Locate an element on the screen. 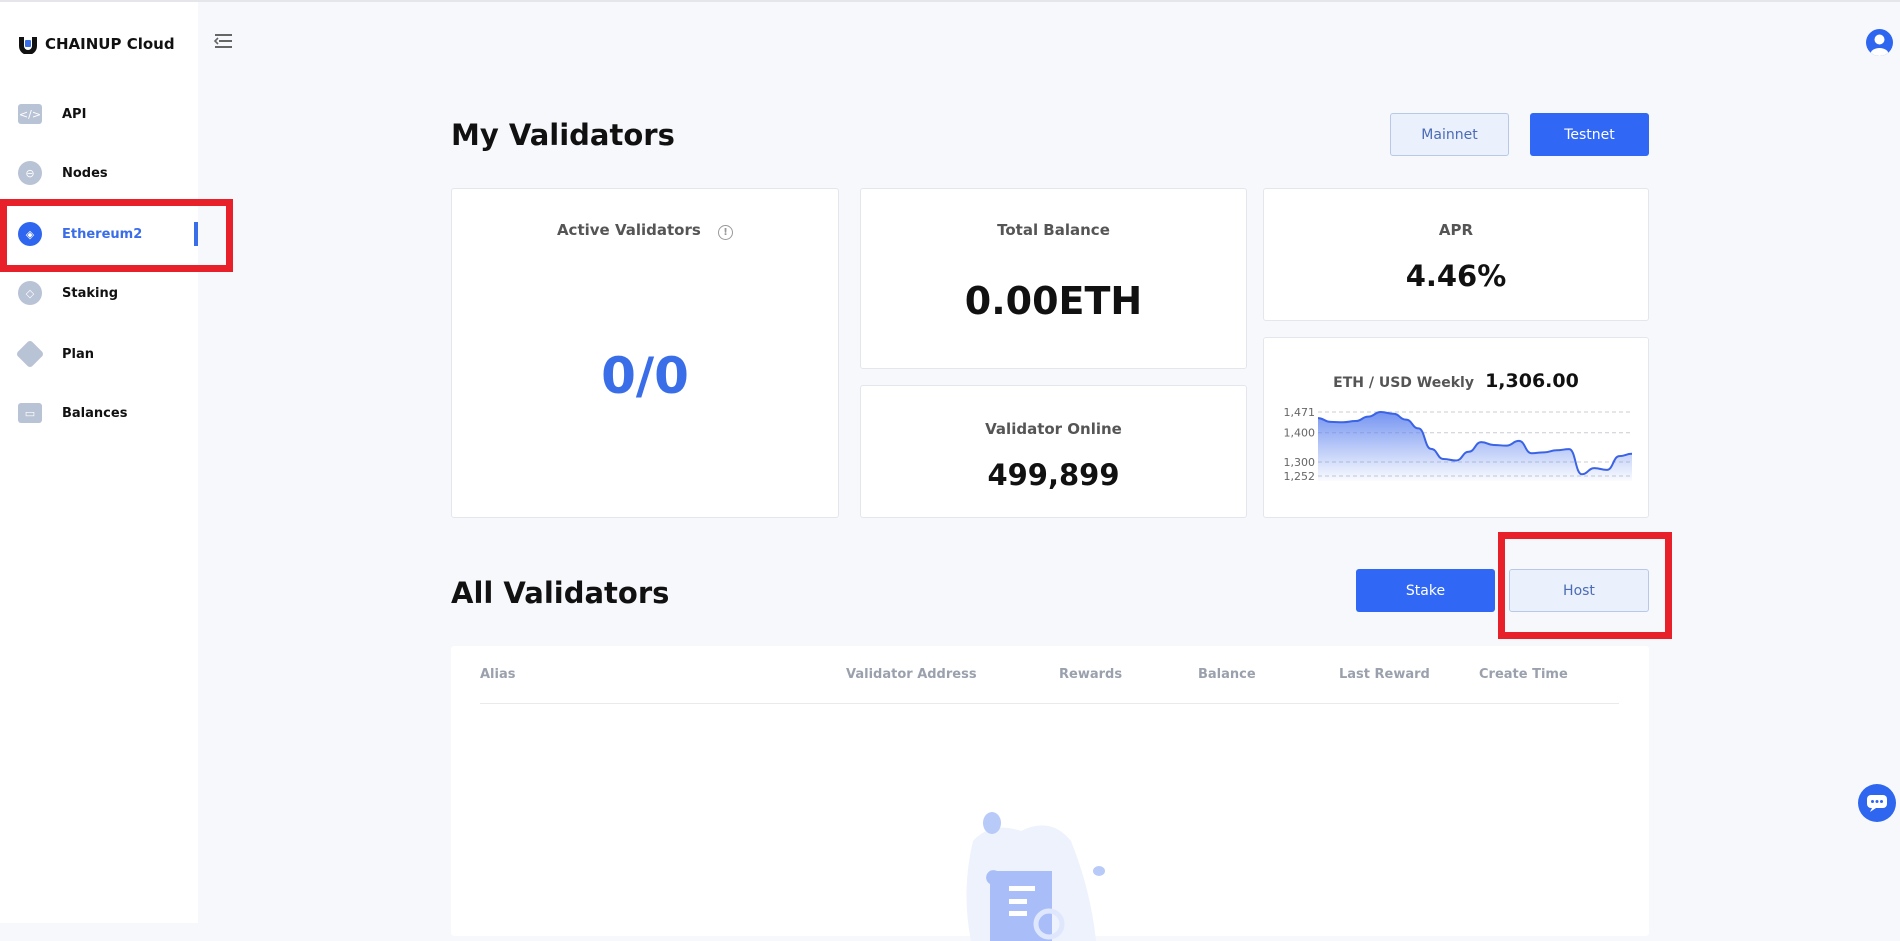  host-button: Host is located at coordinates (1579, 590).